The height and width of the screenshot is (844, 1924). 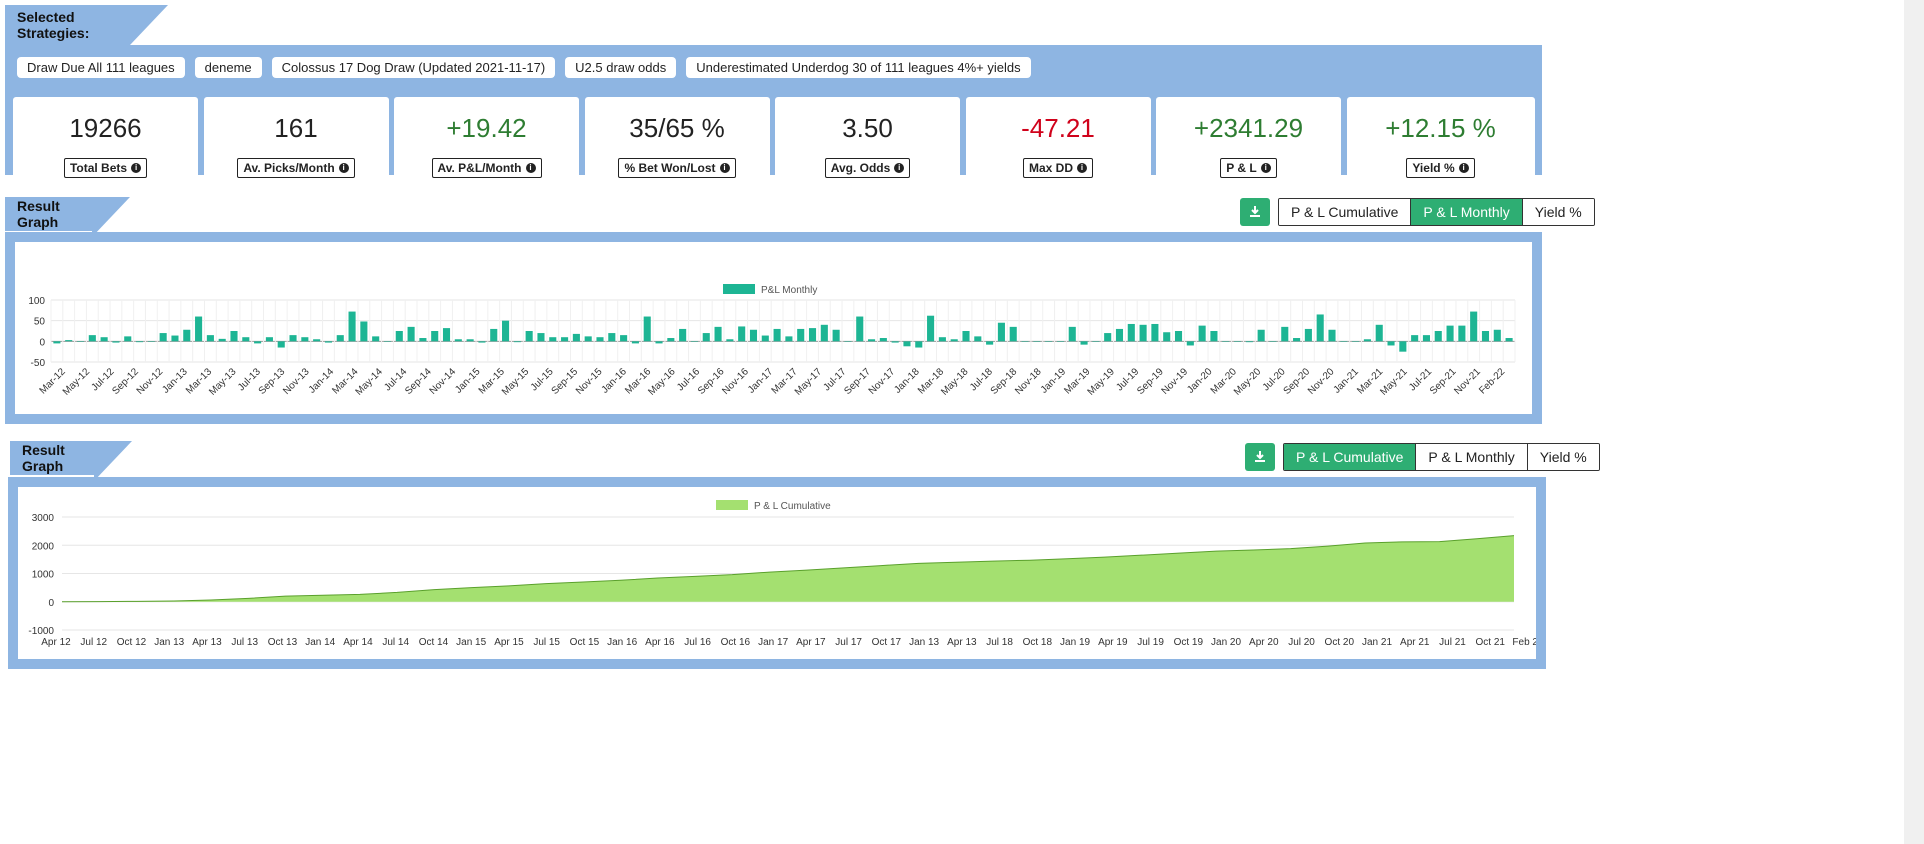 I want to click on x-tick-label: Nov-18, so click(x=1028, y=381).